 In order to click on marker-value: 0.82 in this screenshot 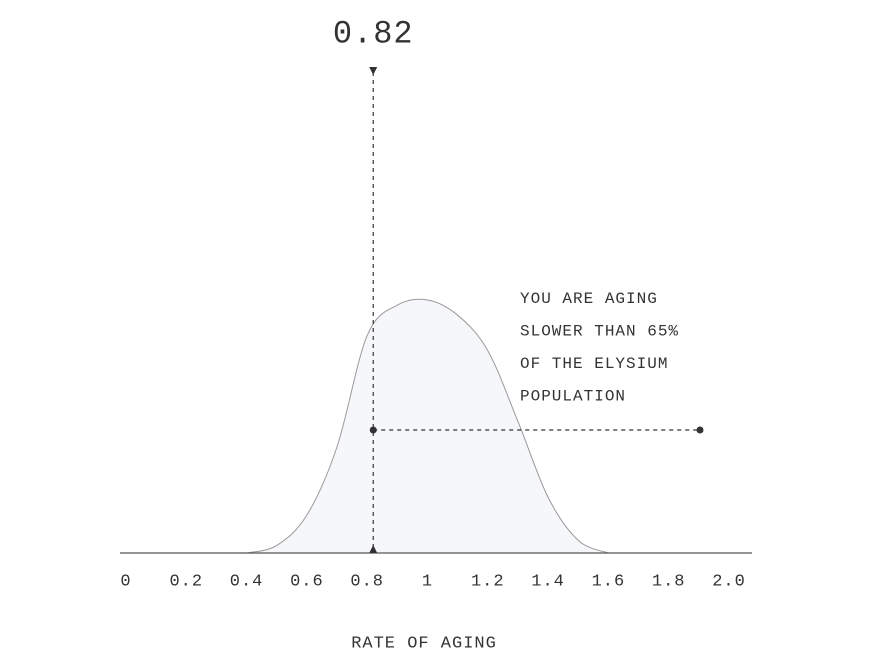, I will do `click(373, 33)`.